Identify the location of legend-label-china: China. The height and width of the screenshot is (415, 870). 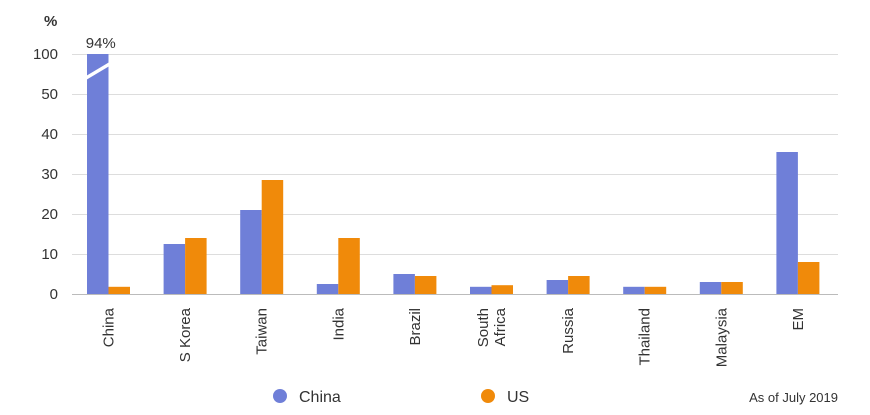
(320, 397).